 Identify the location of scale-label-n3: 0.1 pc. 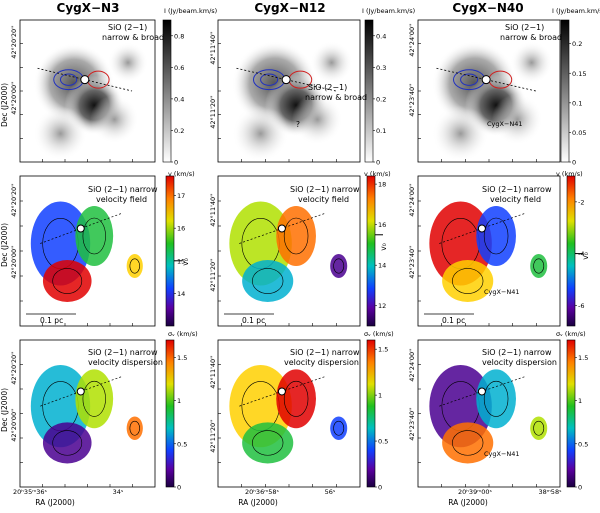
(51, 320).